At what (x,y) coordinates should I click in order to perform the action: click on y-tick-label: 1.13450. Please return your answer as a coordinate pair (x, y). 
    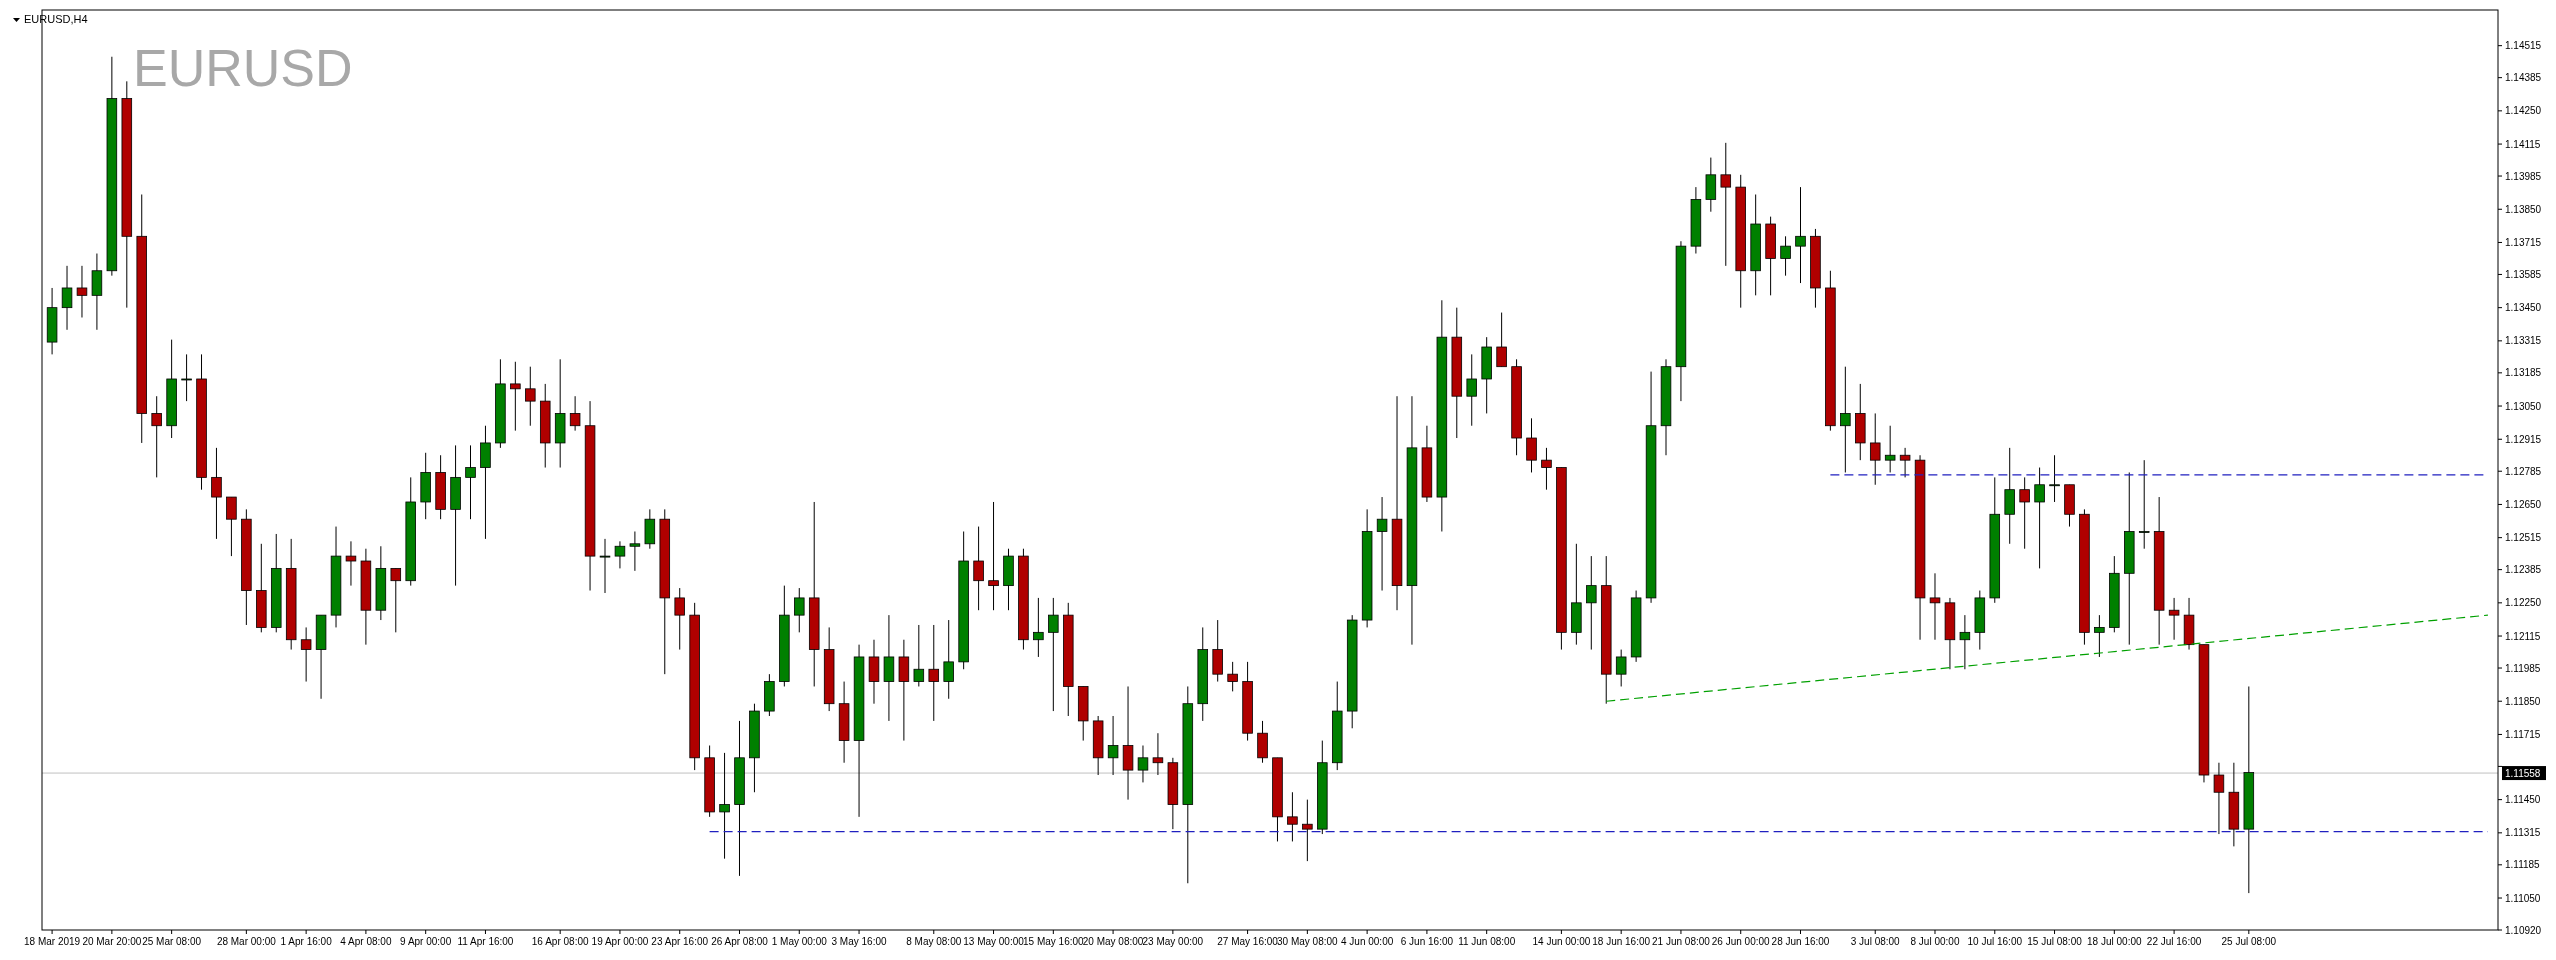
    Looking at the image, I should click on (2523, 308).